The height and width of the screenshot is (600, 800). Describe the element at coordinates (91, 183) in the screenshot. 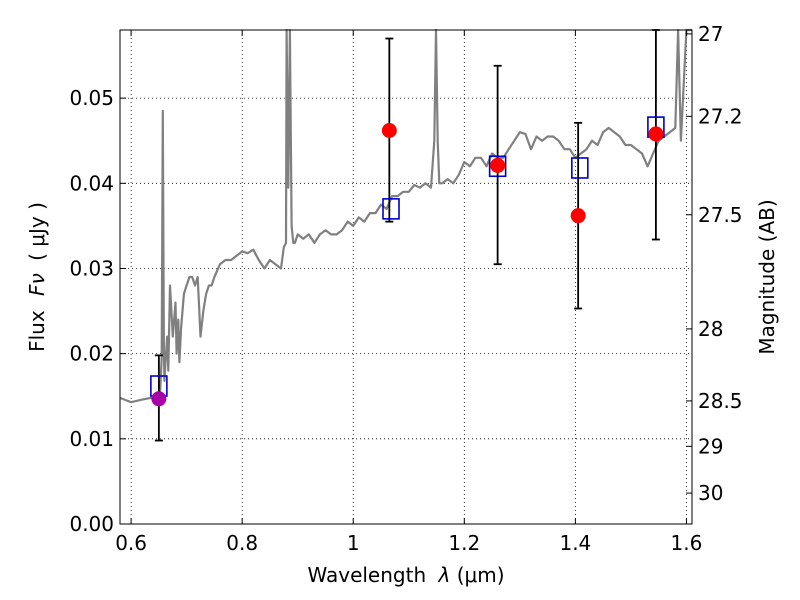

I see `y-tick-label: 0.04` at that location.